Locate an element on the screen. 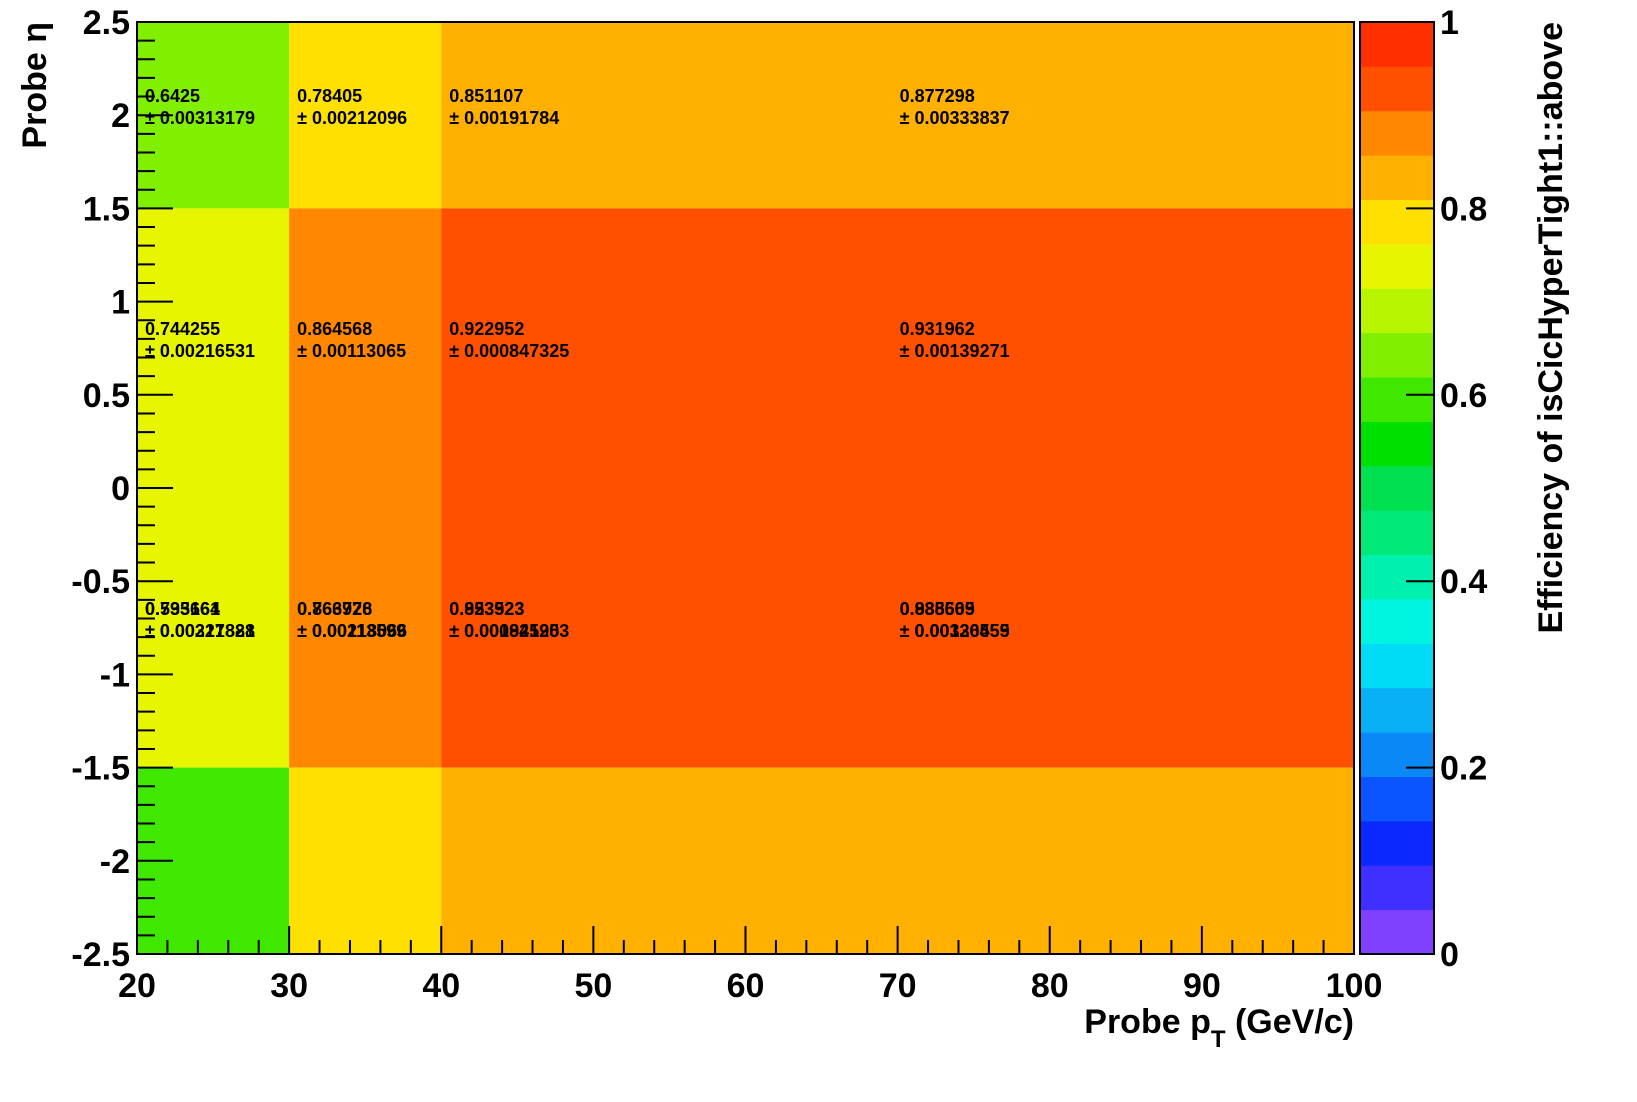  y-tick-label: -2 is located at coordinates (115, 862).